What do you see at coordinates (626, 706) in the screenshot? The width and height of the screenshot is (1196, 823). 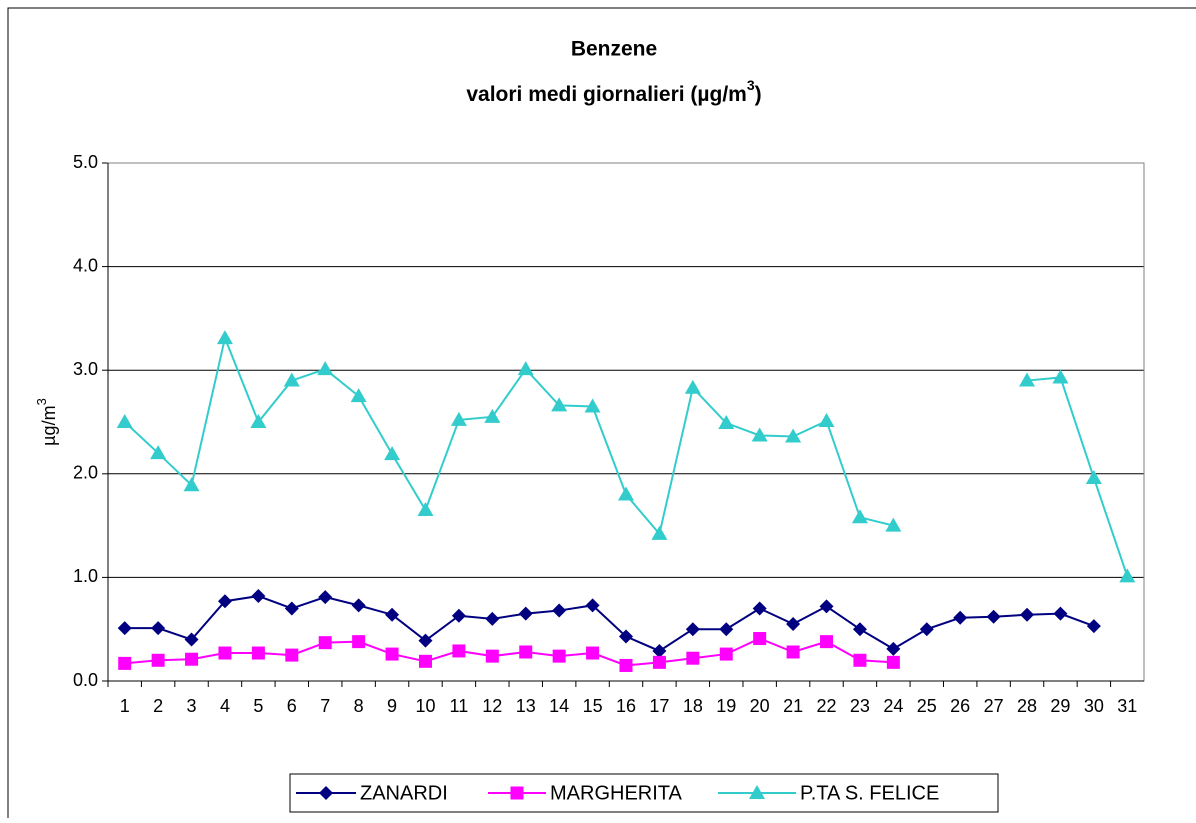 I see `x-tick-label: 16` at bounding box center [626, 706].